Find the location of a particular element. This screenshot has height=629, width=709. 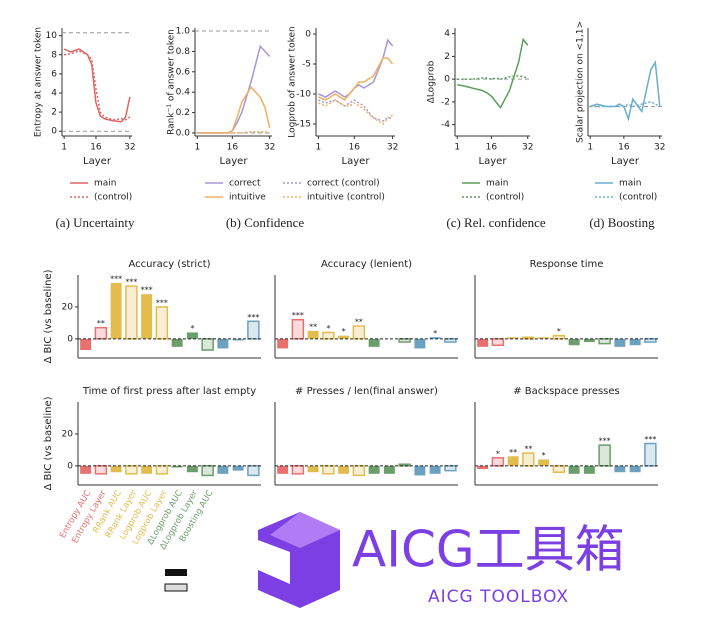

y-tick-label: 0.8 is located at coordinates (183, 52).